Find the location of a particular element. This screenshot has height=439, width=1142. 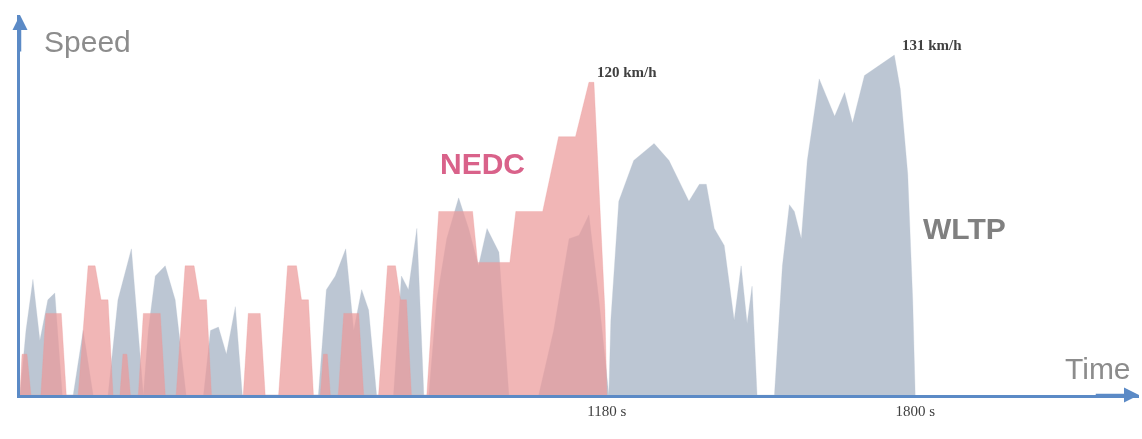

text: 131 km/h is located at coordinates (932, 45).